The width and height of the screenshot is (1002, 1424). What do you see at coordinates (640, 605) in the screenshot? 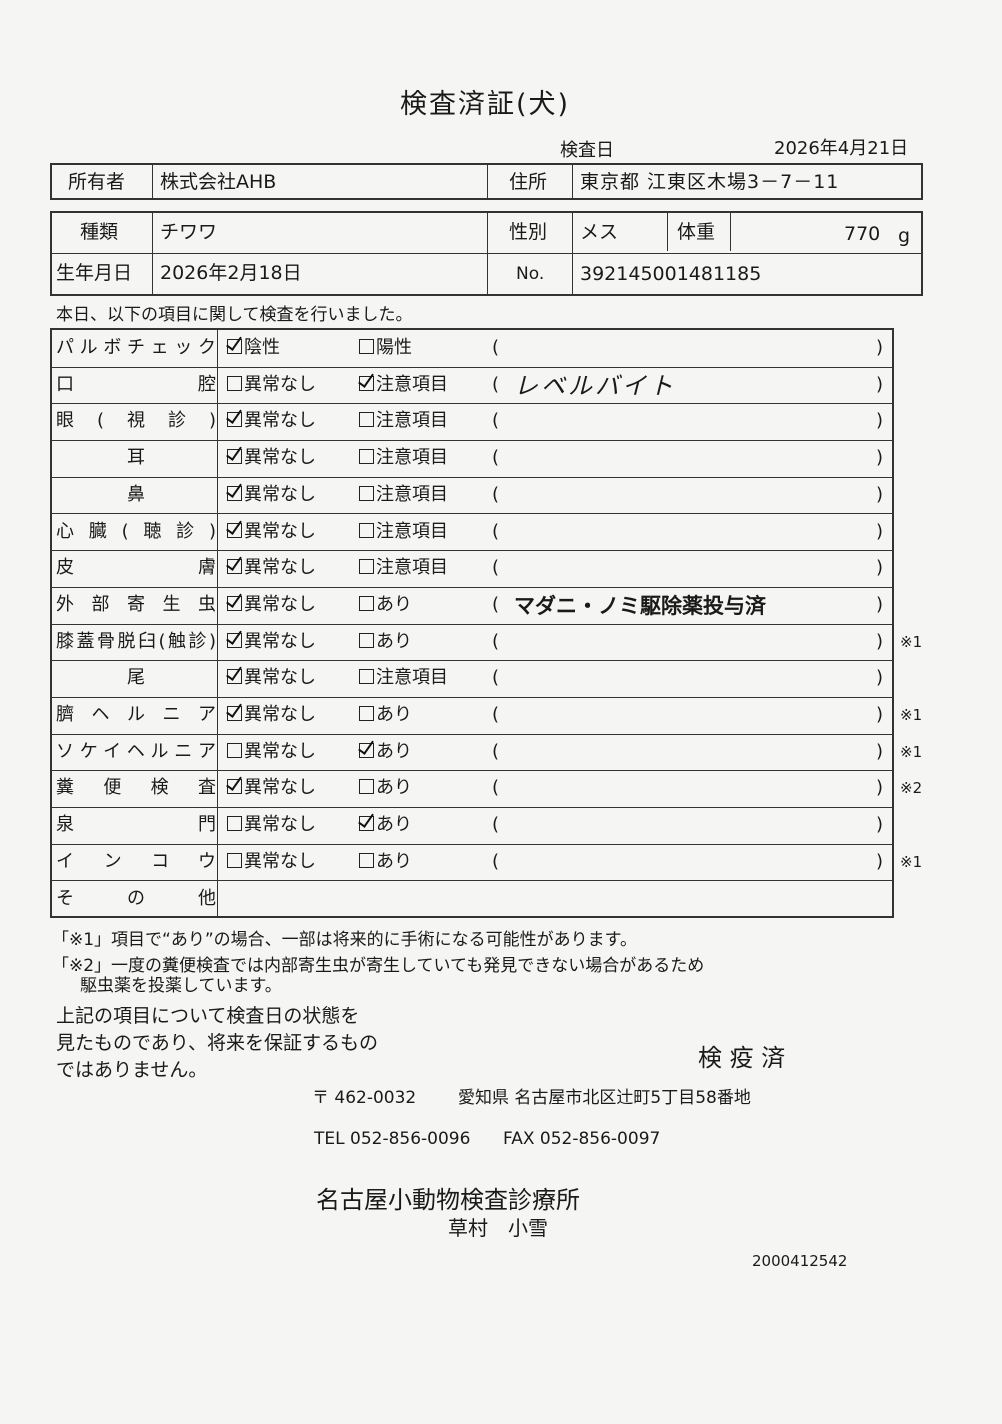
I see `item-note: マダニ・ノミ駆除薬投与済` at bounding box center [640, 605].